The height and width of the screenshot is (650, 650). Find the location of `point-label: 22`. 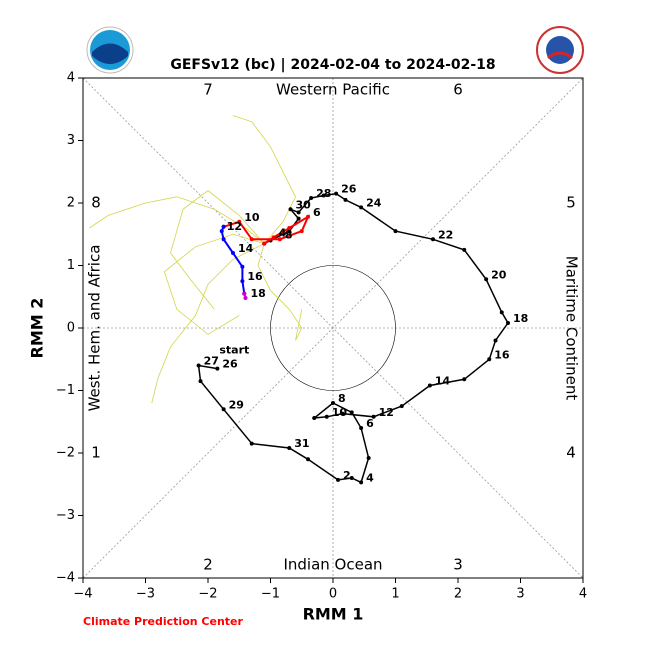

point-label: 22 is located at coordinates (445, 234).